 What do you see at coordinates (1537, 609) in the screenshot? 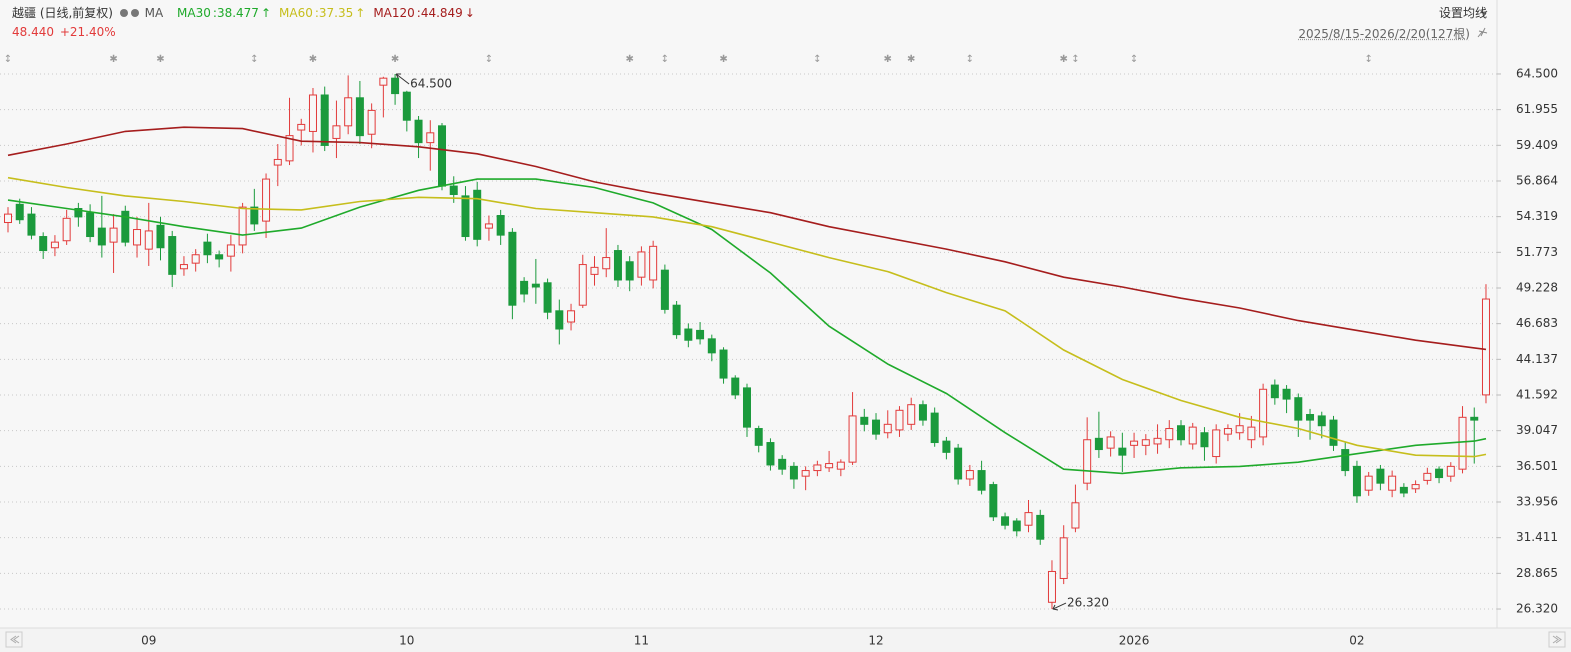
I see `y-tick-label: 26.320` at bounding box center [1537, 609].